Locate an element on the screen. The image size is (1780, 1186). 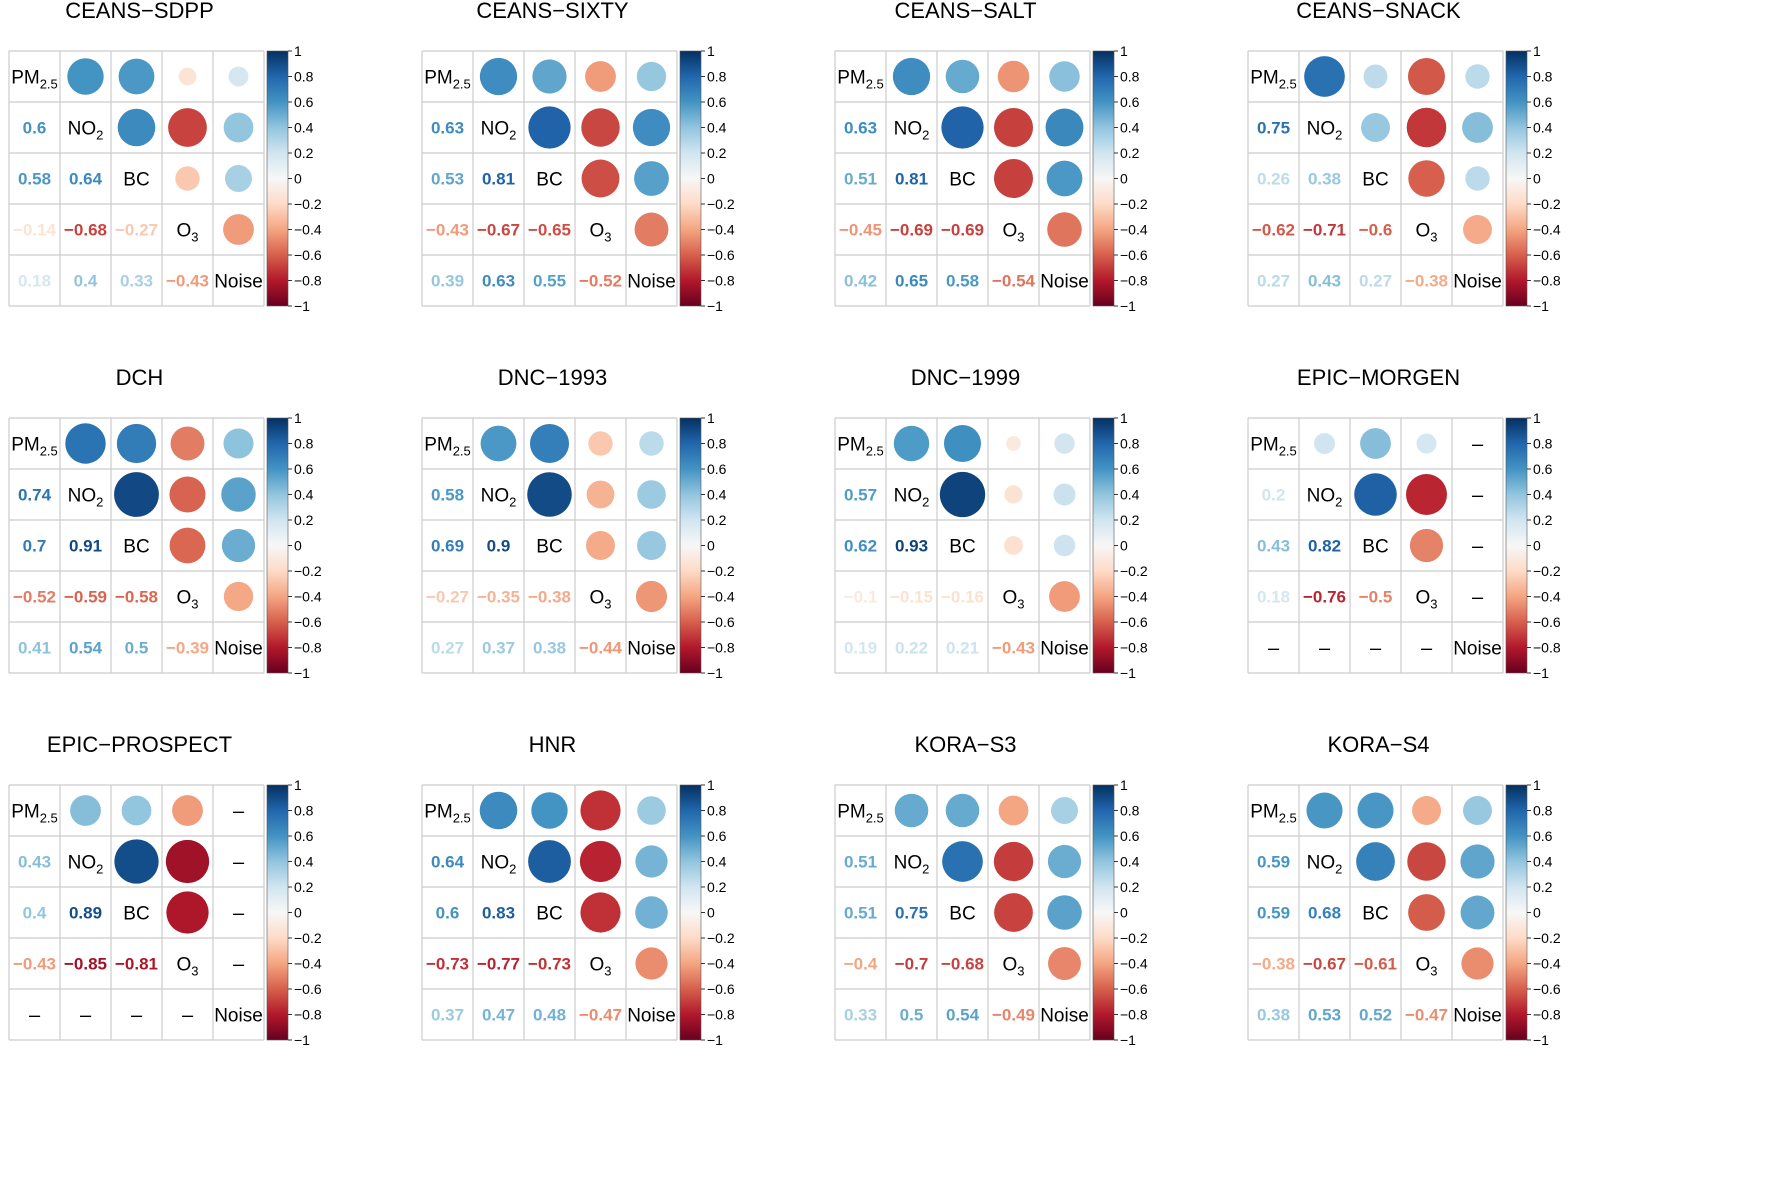
correlation-value: −0.27 is located at coordinates (136, 230).